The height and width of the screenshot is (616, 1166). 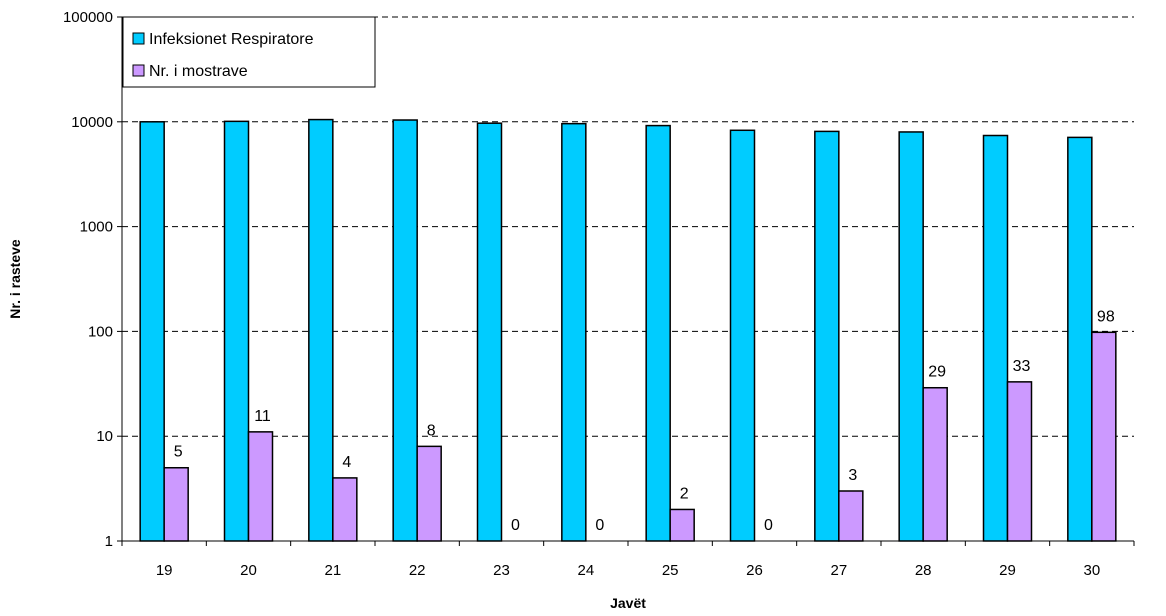 I want to click on legend: Infeksionet Respiratore Nr. i mostrave, so click(x=249, y=52).